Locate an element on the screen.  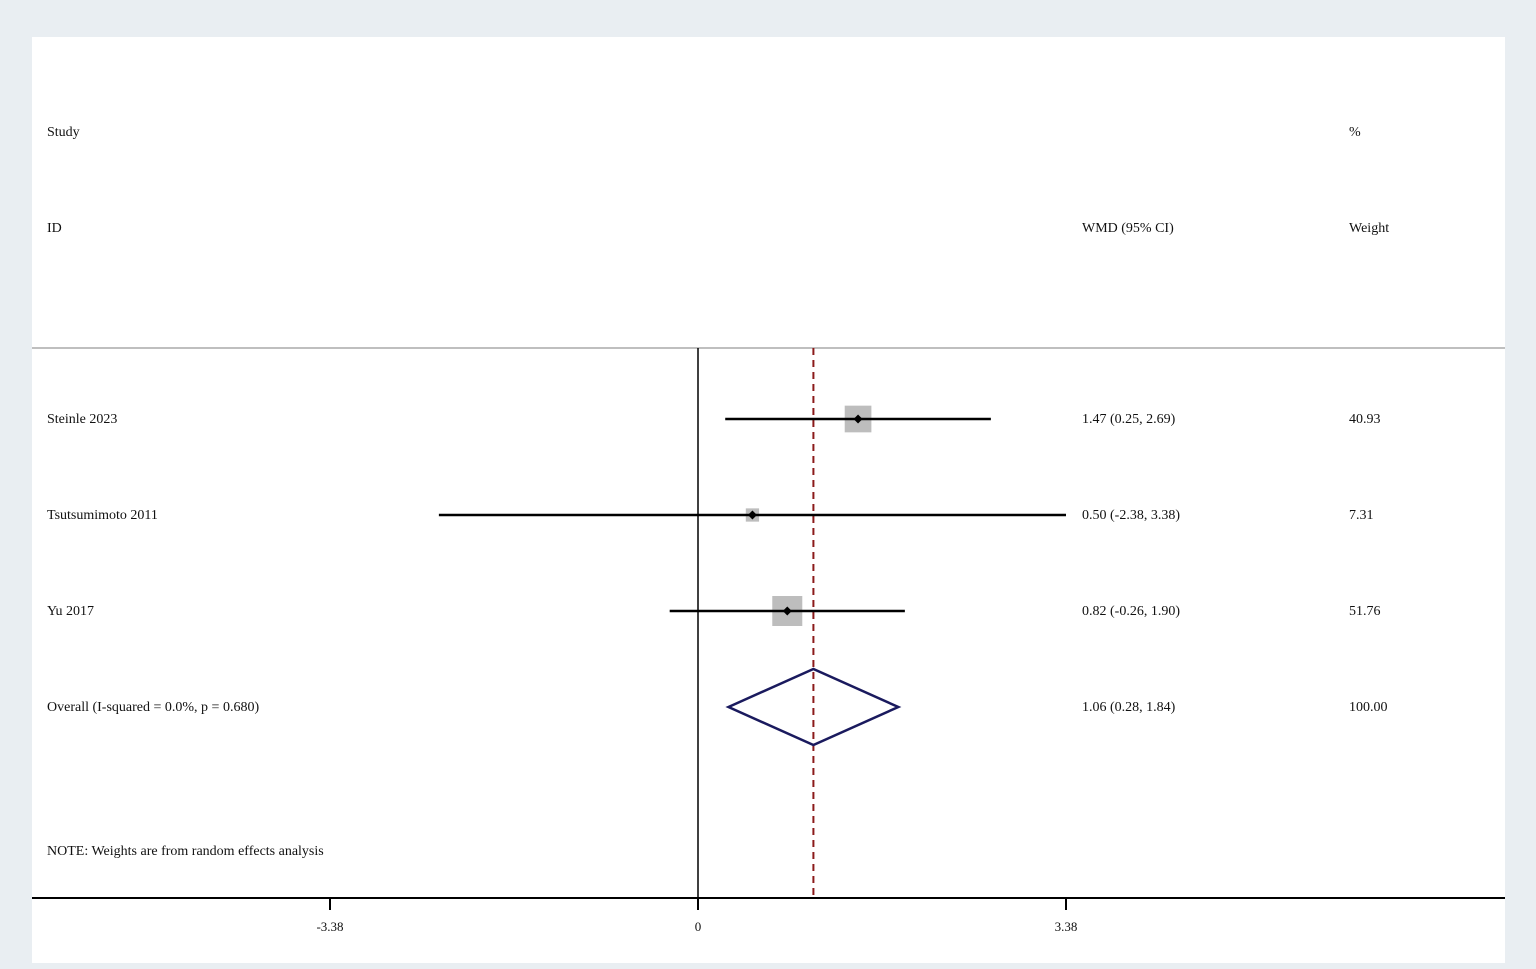
study-label: Steinle 2023 is located at coordinates (82, 419).